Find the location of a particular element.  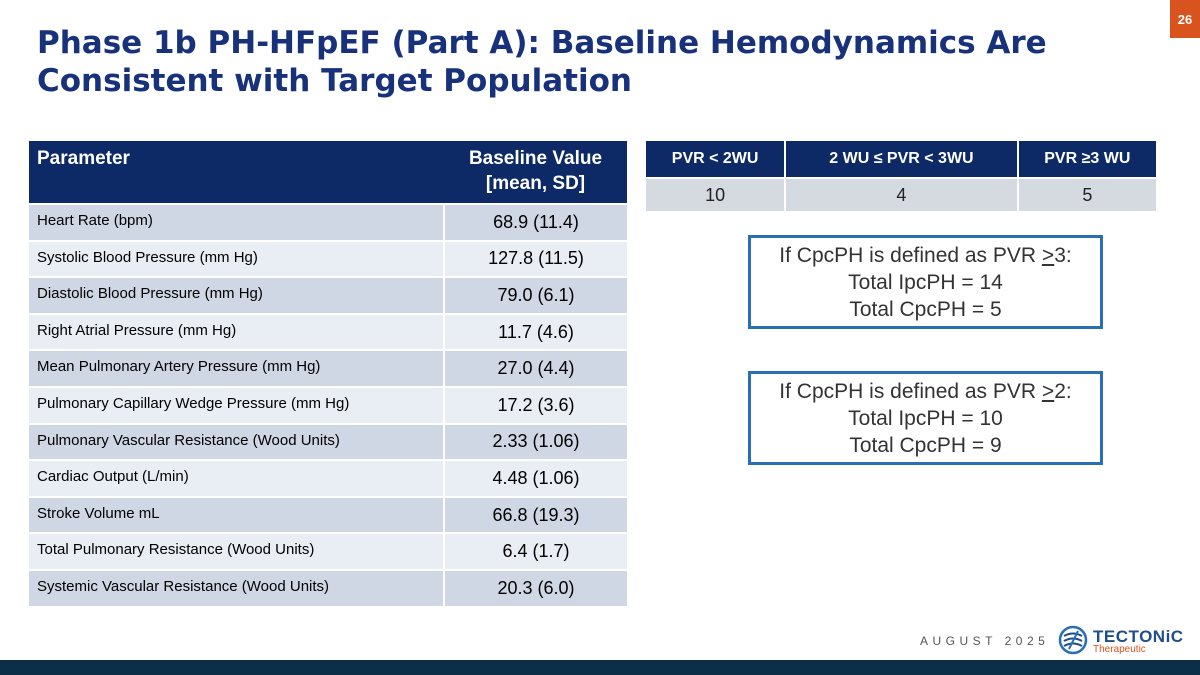

table-row: Right Atrial Pressure (mm Hg) 11.7 (4.6) is located at coordinates (328, 331).